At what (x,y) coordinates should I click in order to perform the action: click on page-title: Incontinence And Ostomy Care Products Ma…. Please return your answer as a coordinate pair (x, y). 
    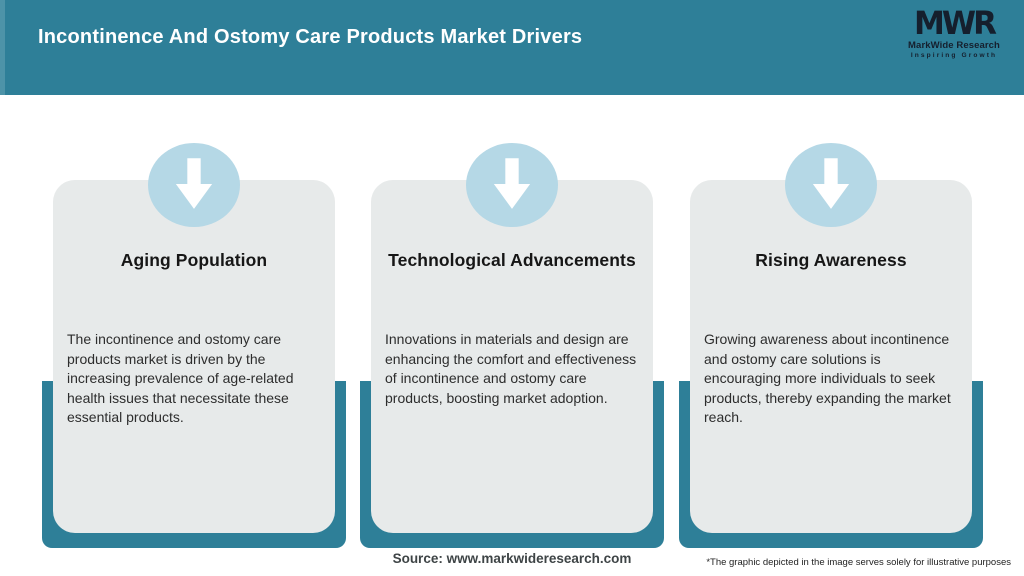
    Looking at the image, I should click on (310, 37).